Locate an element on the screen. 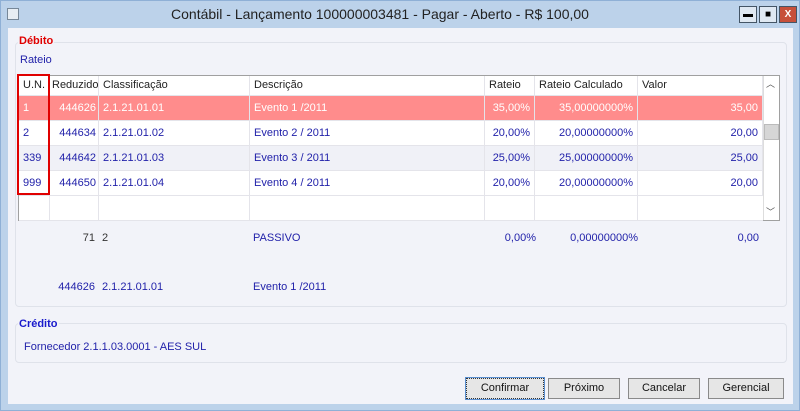 The height and width of the screenshot is (411, 800). minimize-button: ▬ is located at coordinates (748, 14).